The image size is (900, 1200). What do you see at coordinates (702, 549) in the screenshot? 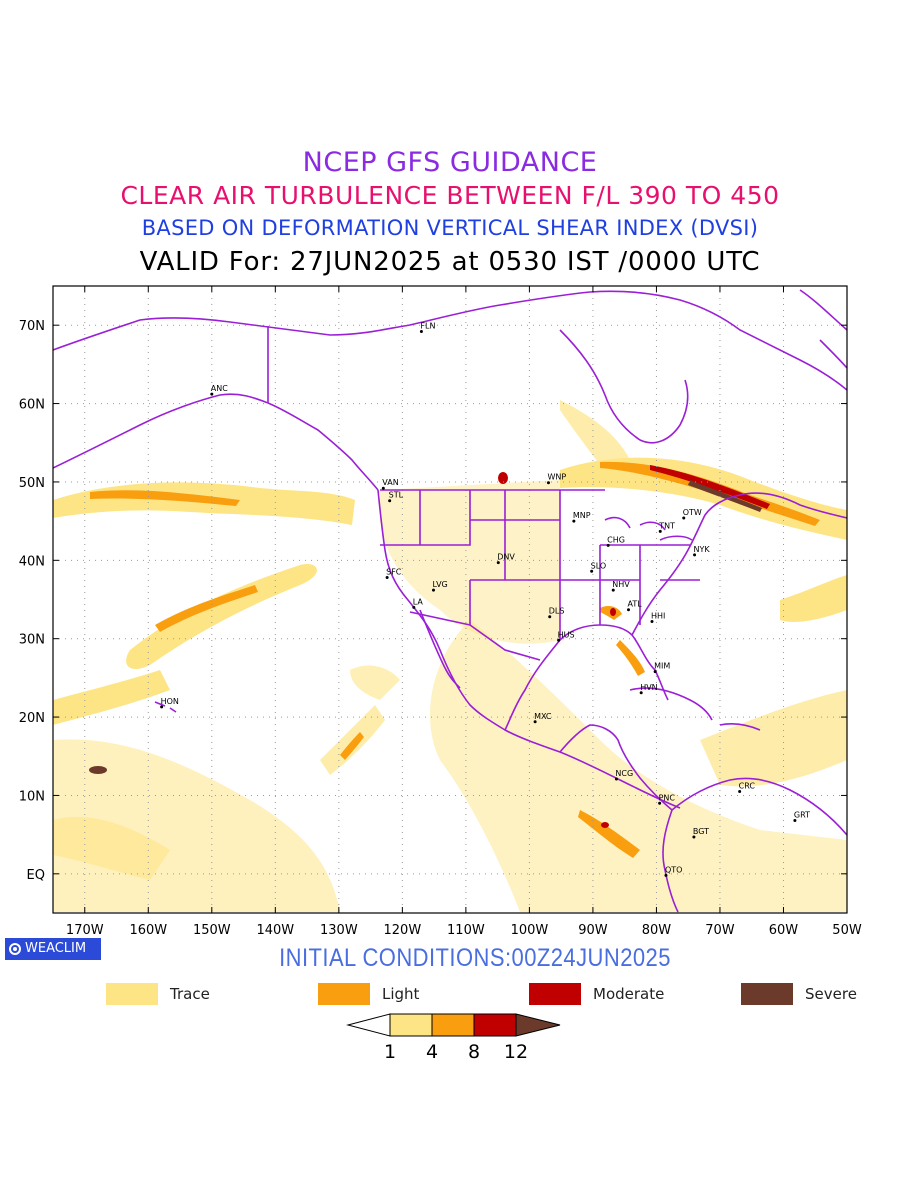
I see `station-label: NYK` at bounding box center [702, 549].